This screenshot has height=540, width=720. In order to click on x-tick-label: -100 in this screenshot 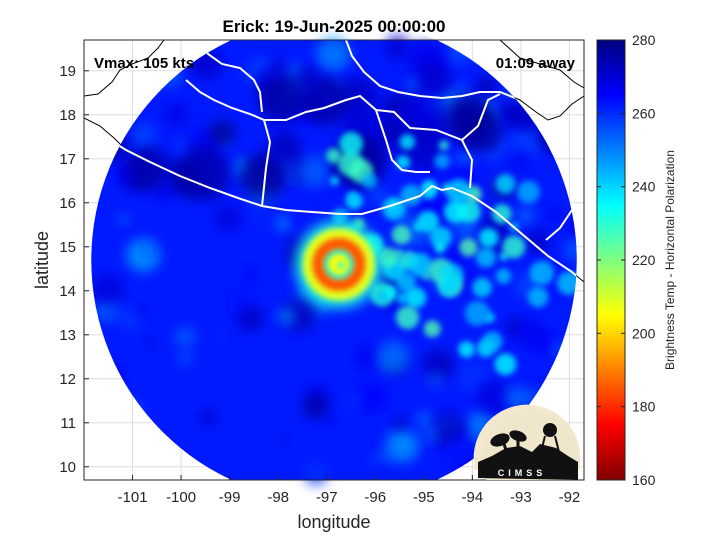, I will do `click(181, 497)`.